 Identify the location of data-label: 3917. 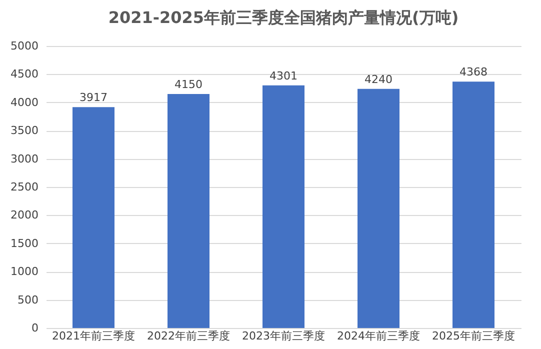
(94, 97).